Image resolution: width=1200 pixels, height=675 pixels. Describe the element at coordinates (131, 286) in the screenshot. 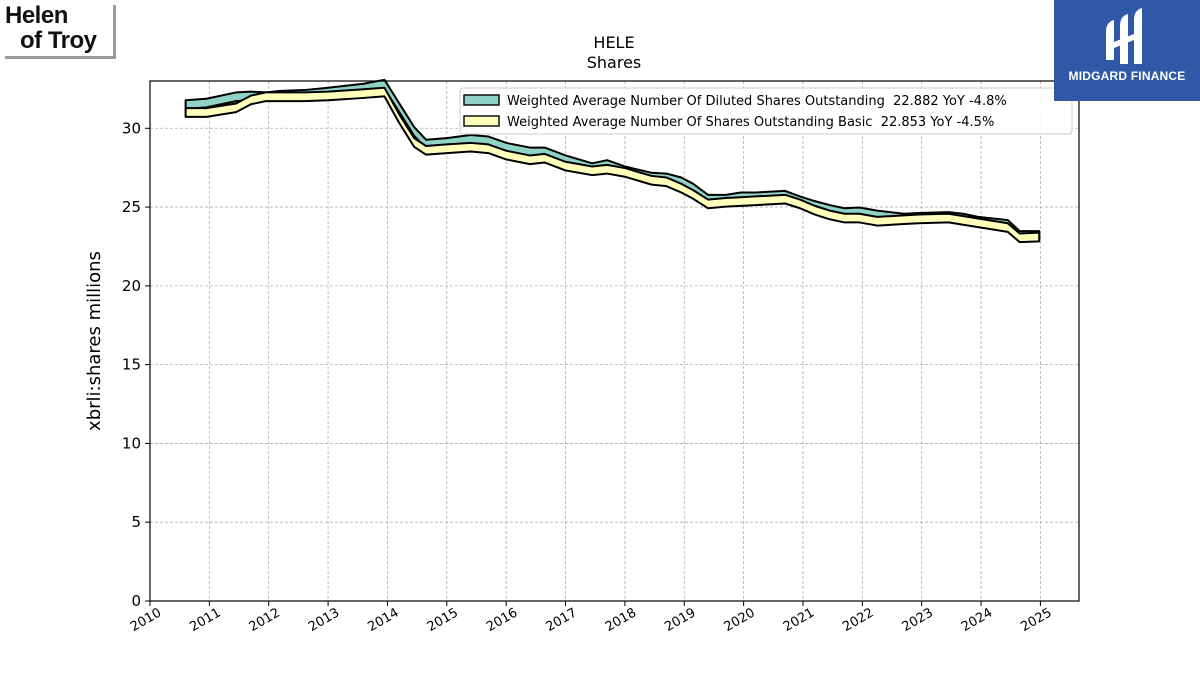

I see `y-tick-label: 20` at that location.